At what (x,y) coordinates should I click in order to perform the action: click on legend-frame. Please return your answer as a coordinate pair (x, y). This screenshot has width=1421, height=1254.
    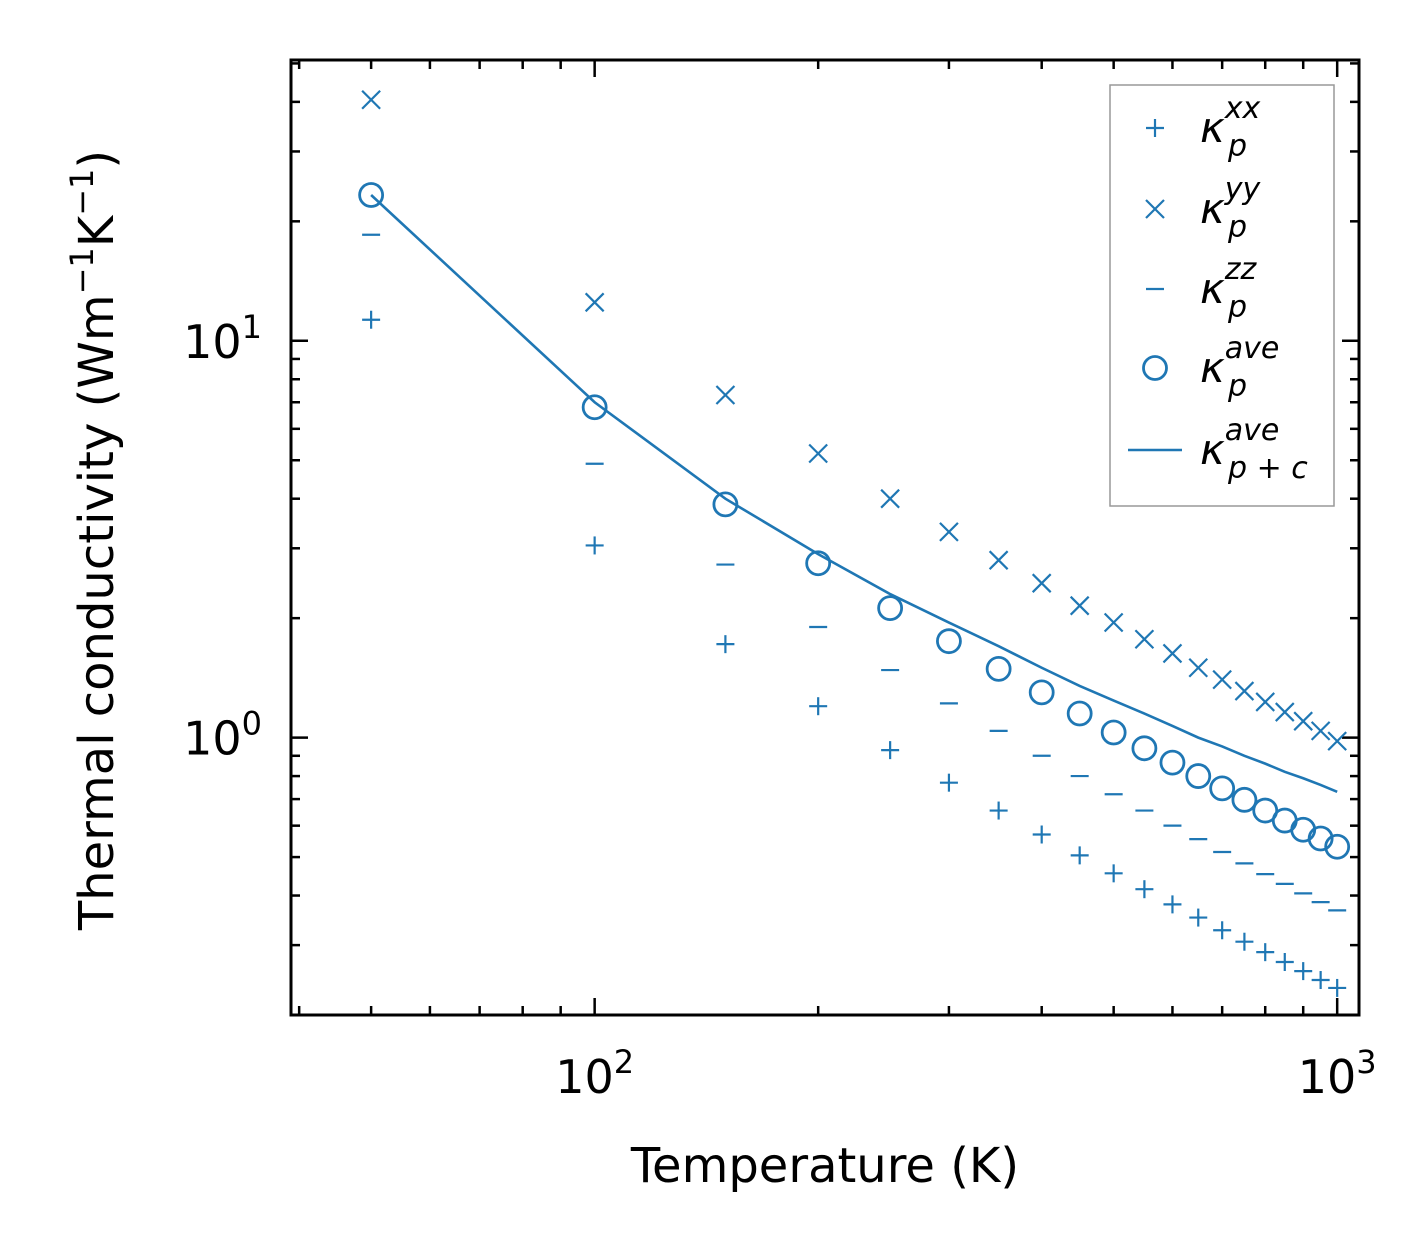
    Looking at the image, I should click on (1222, 295).